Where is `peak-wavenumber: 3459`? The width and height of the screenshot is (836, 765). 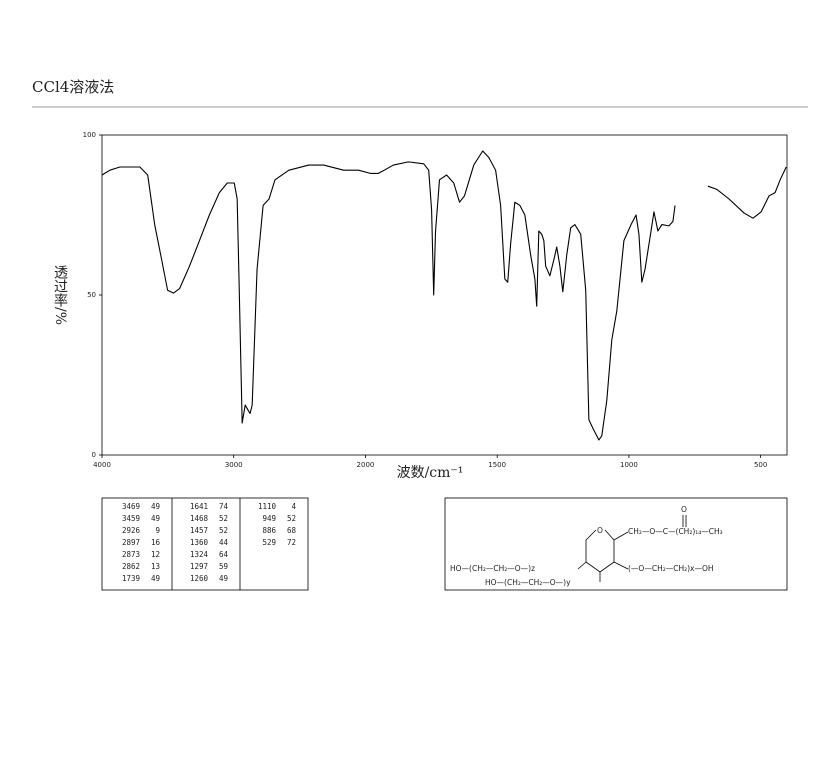 peak-wavenumber: 3459 is located at coordinates (131, 518).